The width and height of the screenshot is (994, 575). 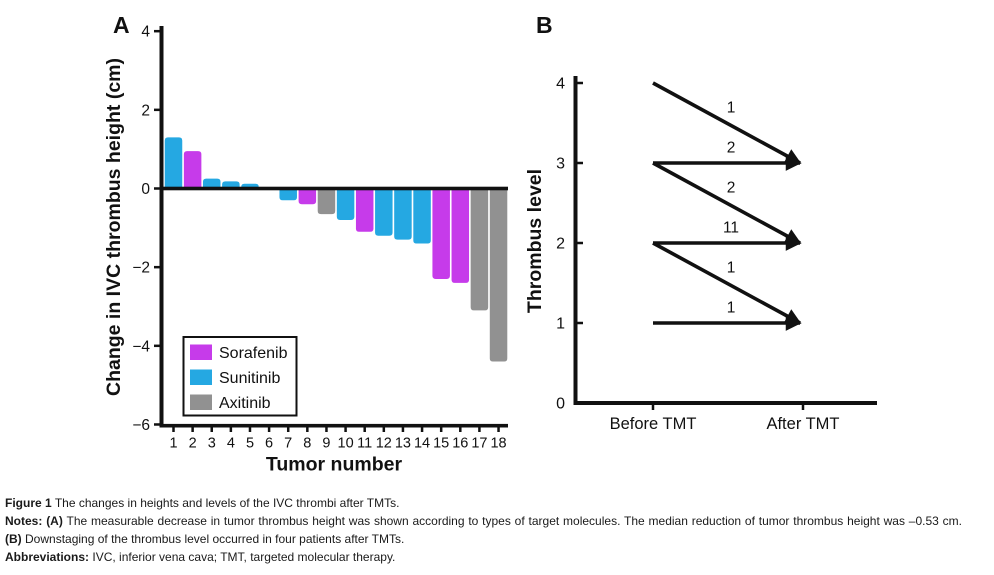 I want to click on panel-b-y-axis, so click(x=575, y=240).